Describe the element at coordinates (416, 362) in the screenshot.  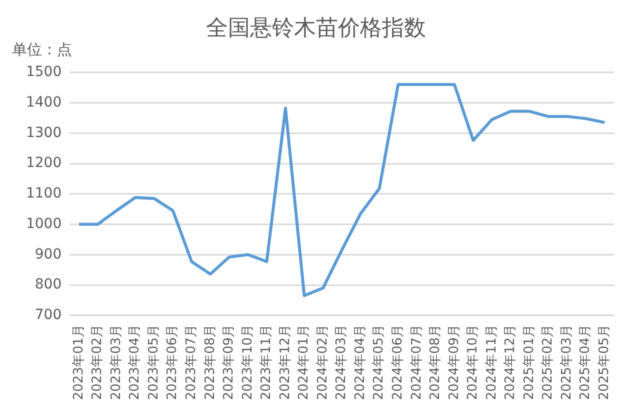
I see `x-tick-label: 2024年07月` at that location.